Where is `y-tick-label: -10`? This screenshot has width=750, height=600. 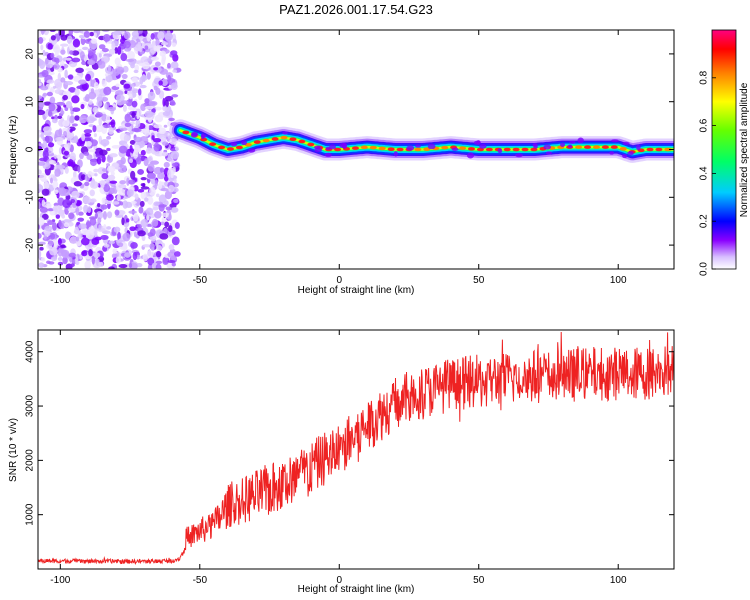 y-tick-label: -10 is located at coordinates (30, 197).